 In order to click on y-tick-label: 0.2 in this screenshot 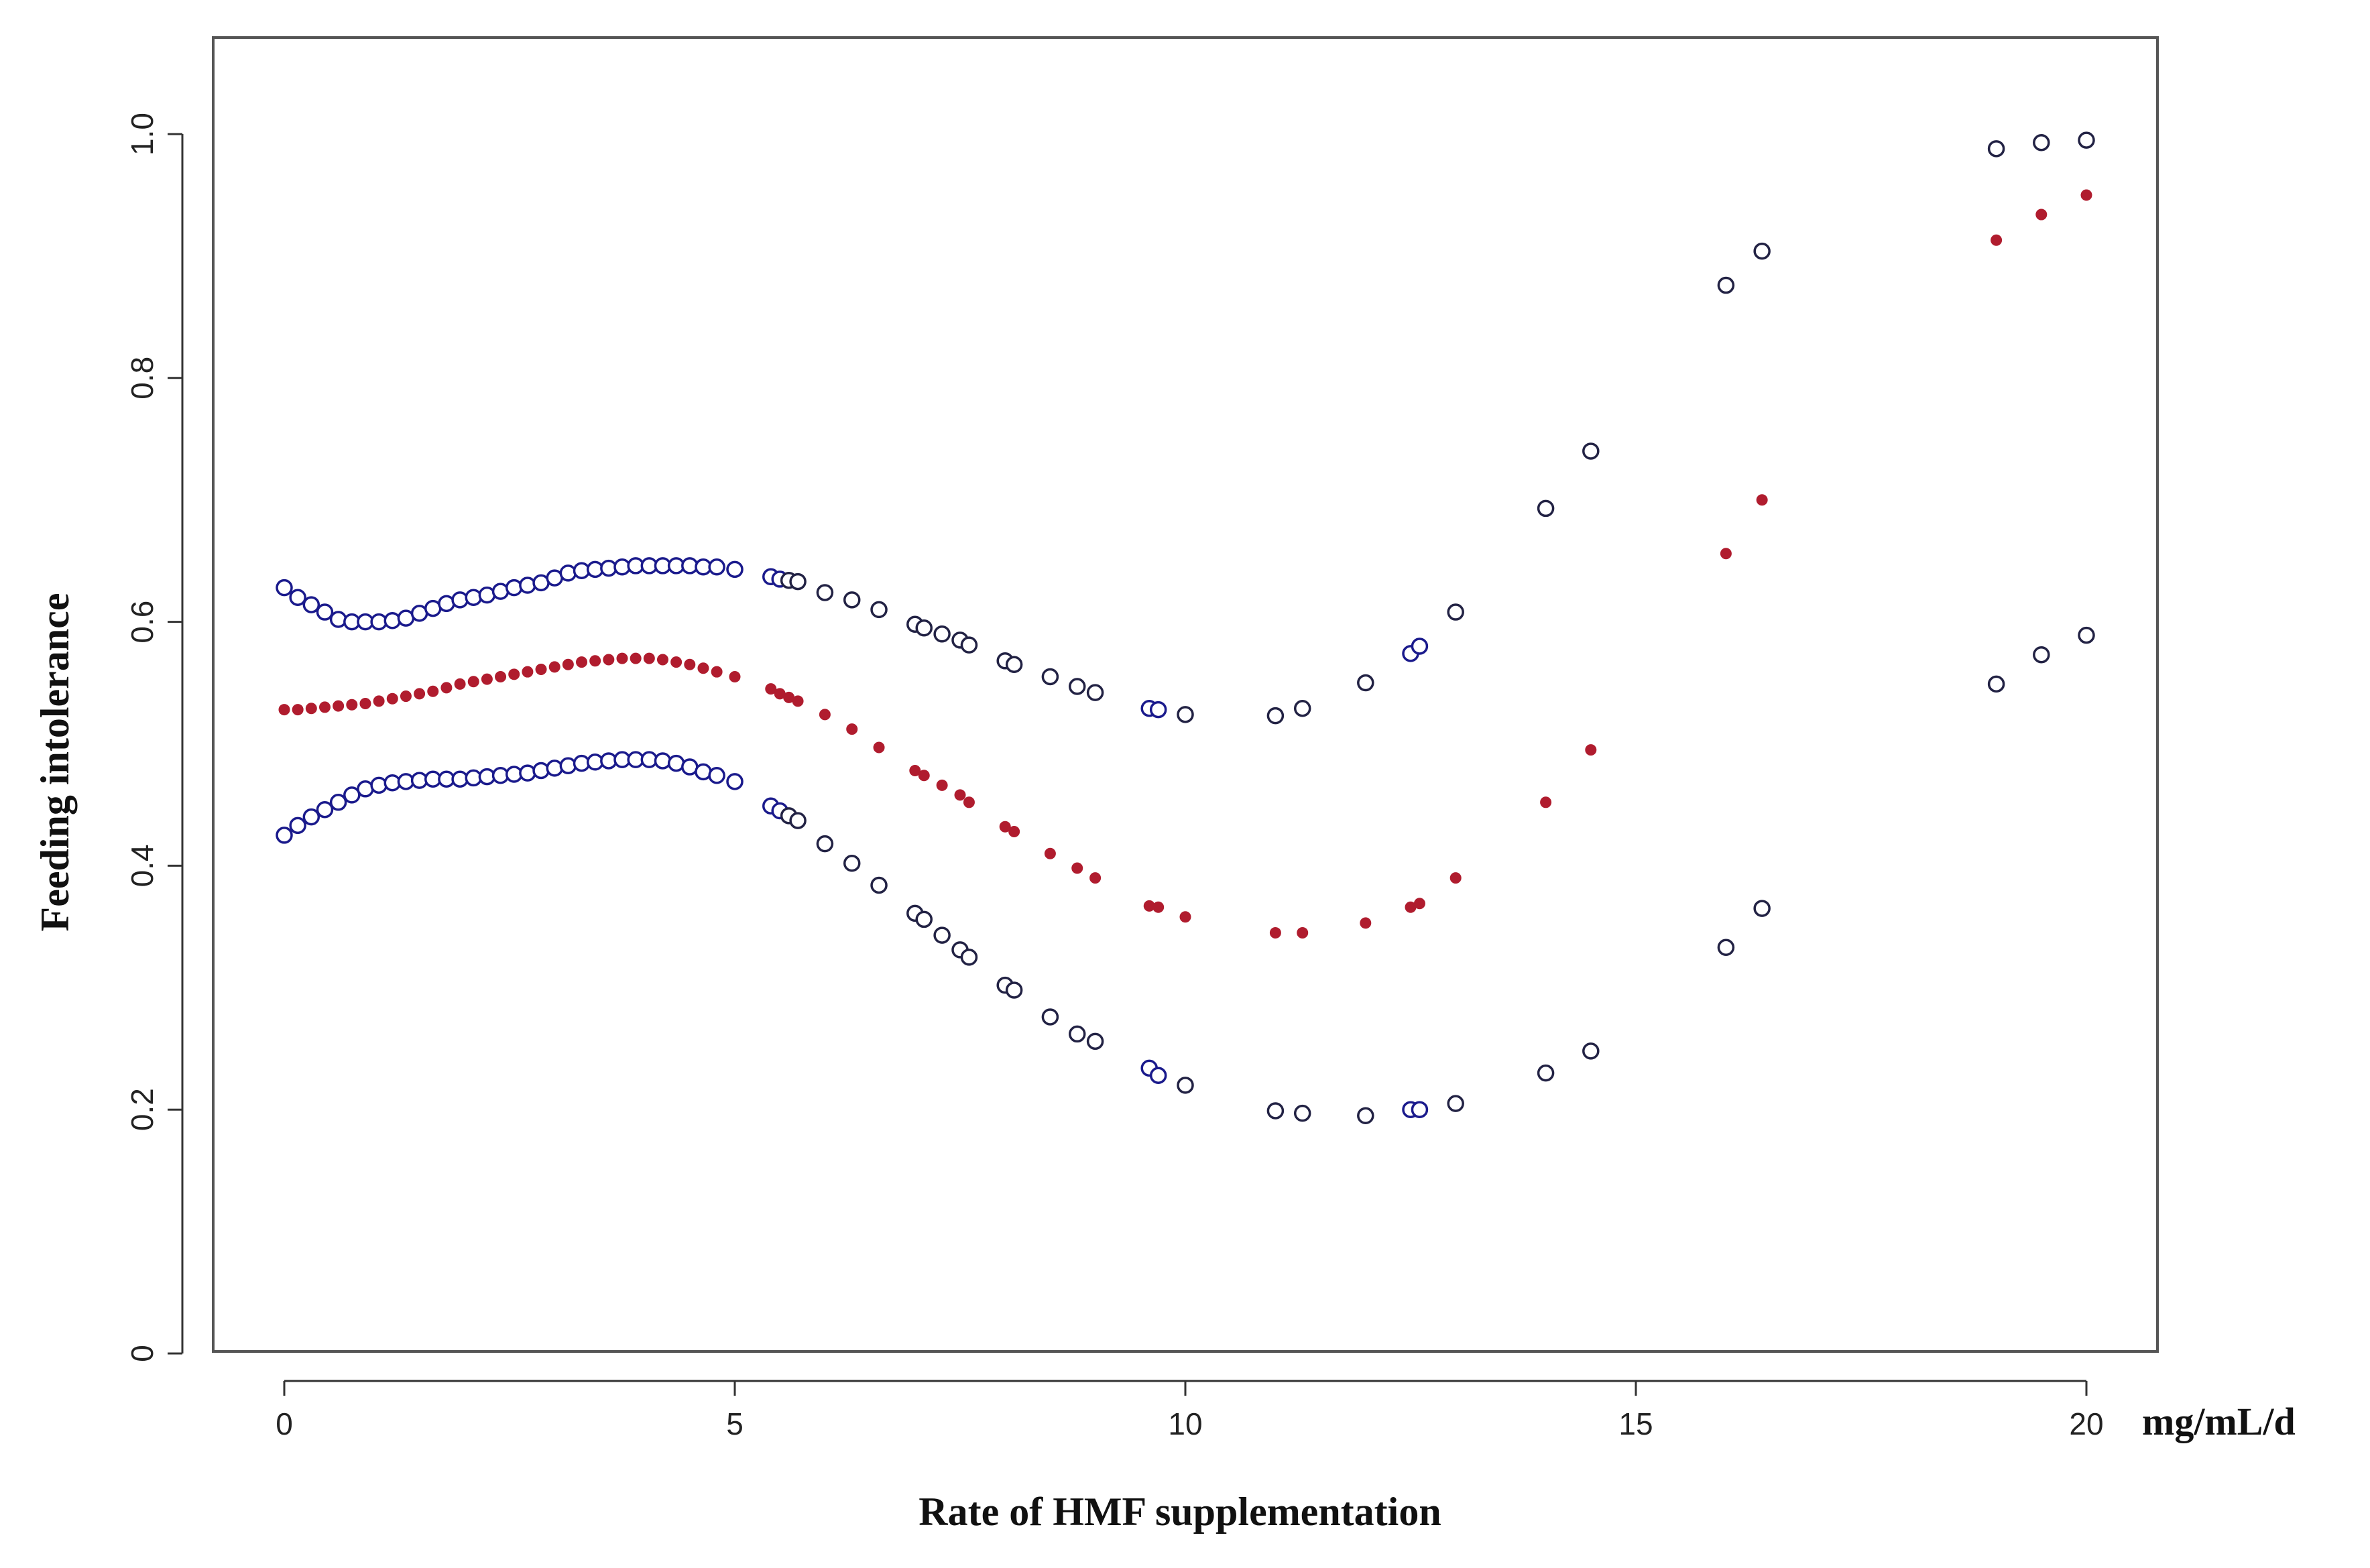, I will do `click(142, 1110)`.